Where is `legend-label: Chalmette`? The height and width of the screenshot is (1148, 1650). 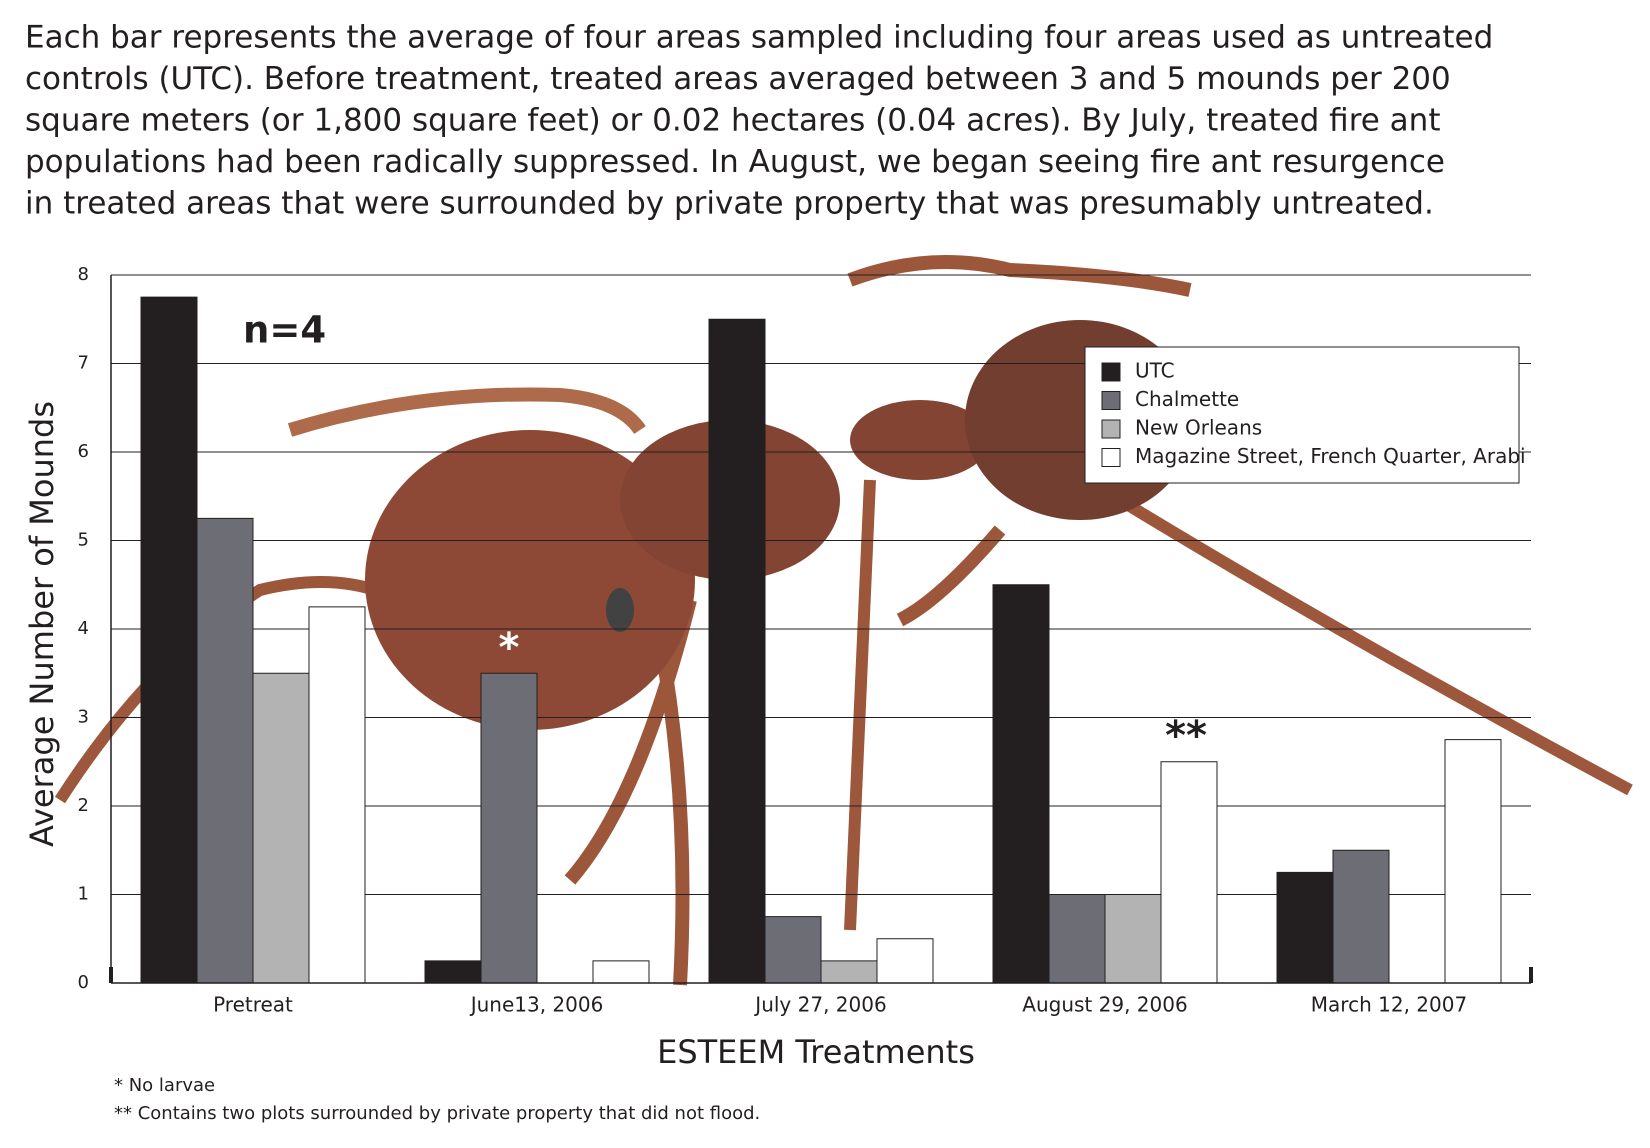 legend-label: Chalmette is located at coordinates (1187, 399).